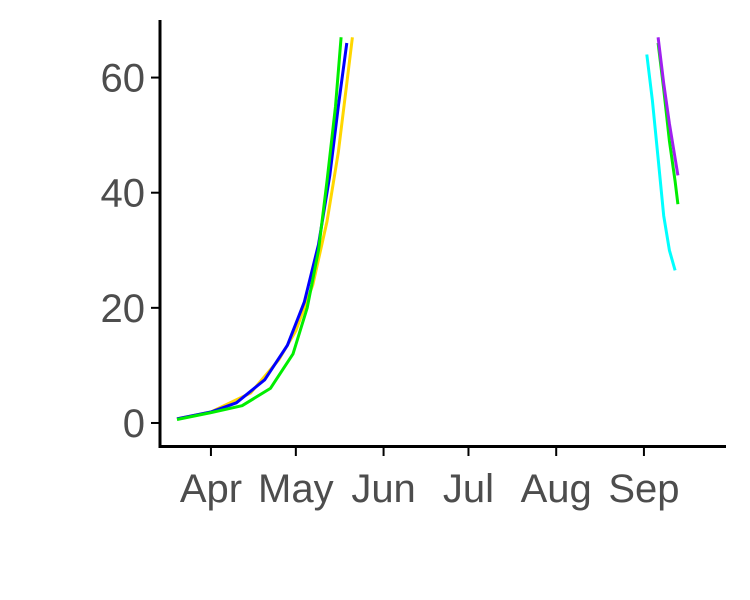  I want to click on x-tick-label: May, so click(296, 489).